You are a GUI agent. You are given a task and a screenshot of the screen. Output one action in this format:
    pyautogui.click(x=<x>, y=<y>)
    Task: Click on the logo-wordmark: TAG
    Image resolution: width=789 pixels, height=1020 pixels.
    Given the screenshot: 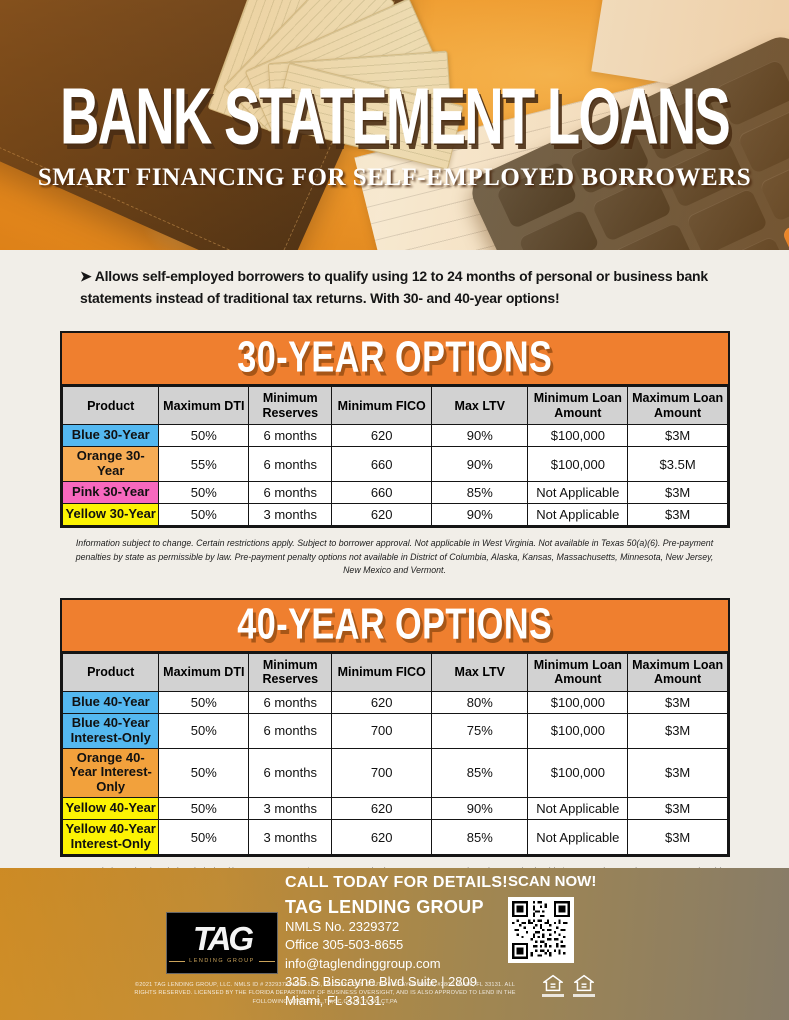 What is the action you would take?
    pyautogui.click(x=223, y=938)
    